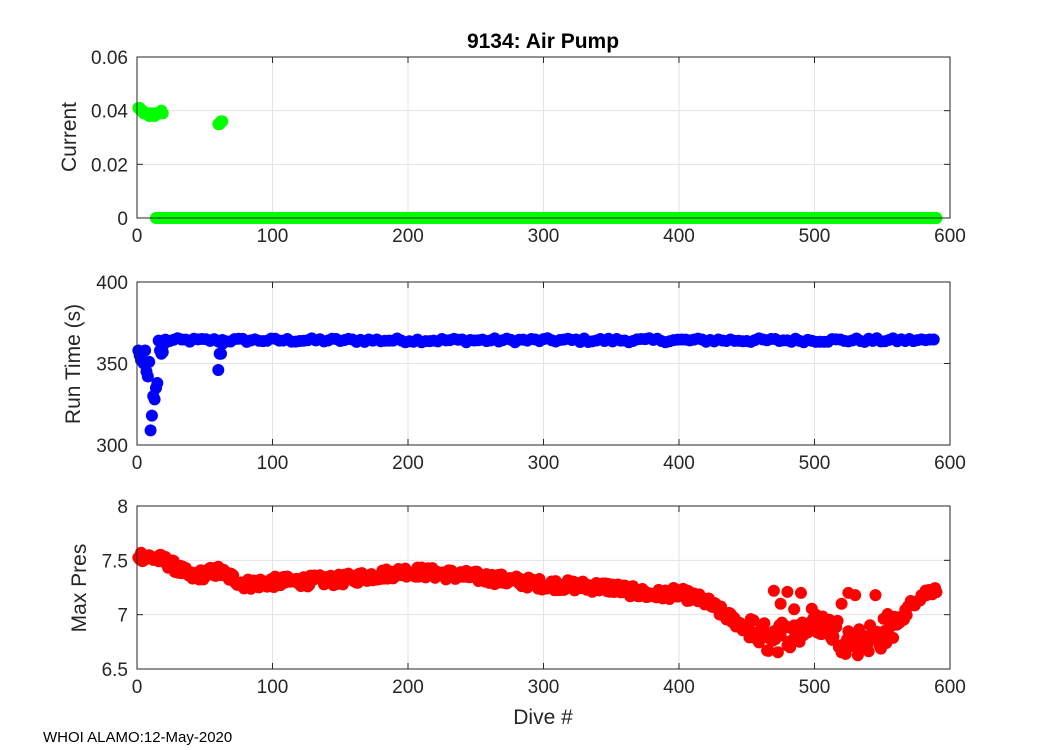 The height and width of the screenshot is (750, 1050). Describe the element at coordinates (122, 507) in the screenshot. I see `y-tick-label: 8` at that location.